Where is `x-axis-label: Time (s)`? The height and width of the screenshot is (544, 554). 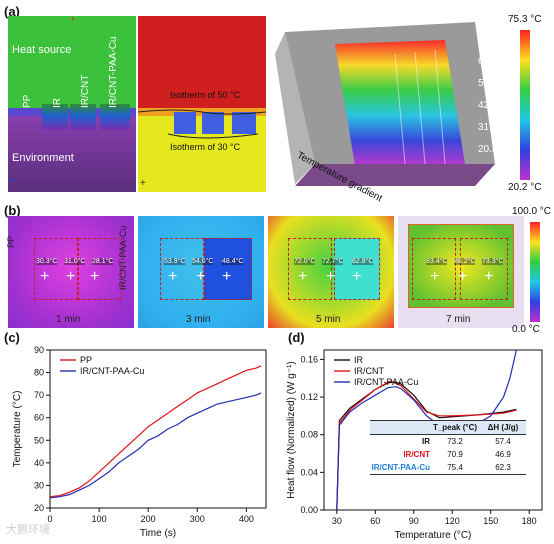
x-axis-label: Time (s) is located at coordinates (158, 533).